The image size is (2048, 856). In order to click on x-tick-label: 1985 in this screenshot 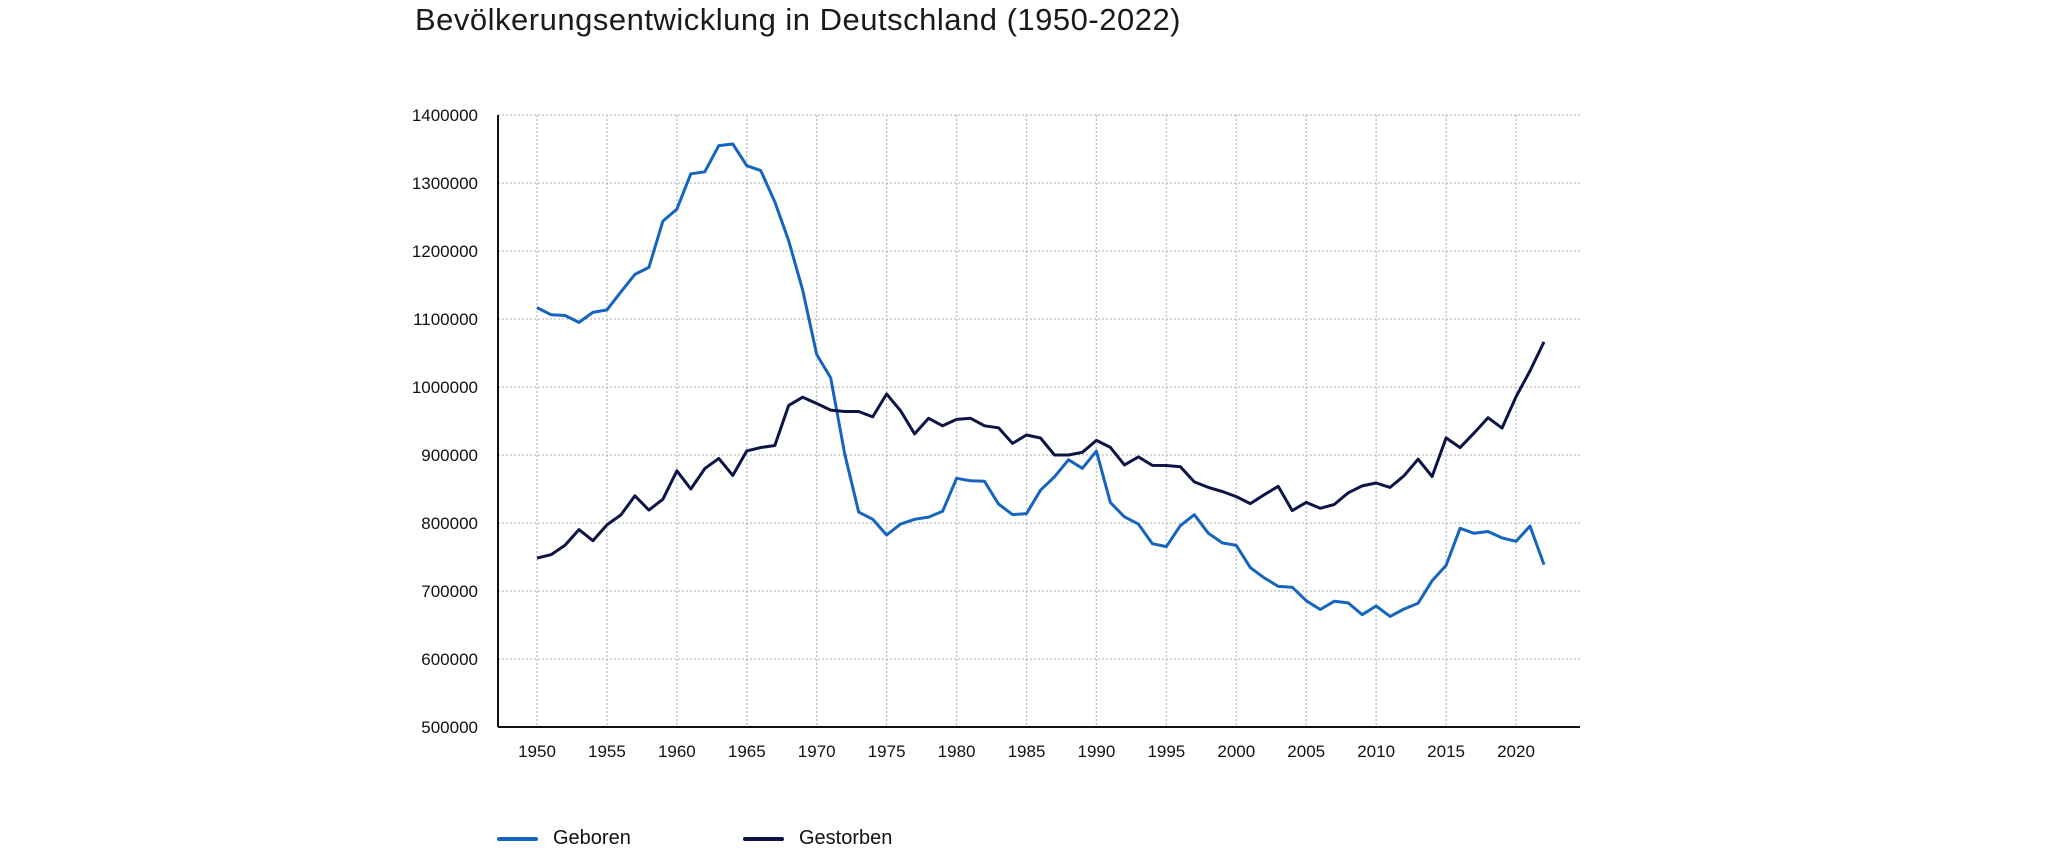, I will do `click(1027, 751)`.